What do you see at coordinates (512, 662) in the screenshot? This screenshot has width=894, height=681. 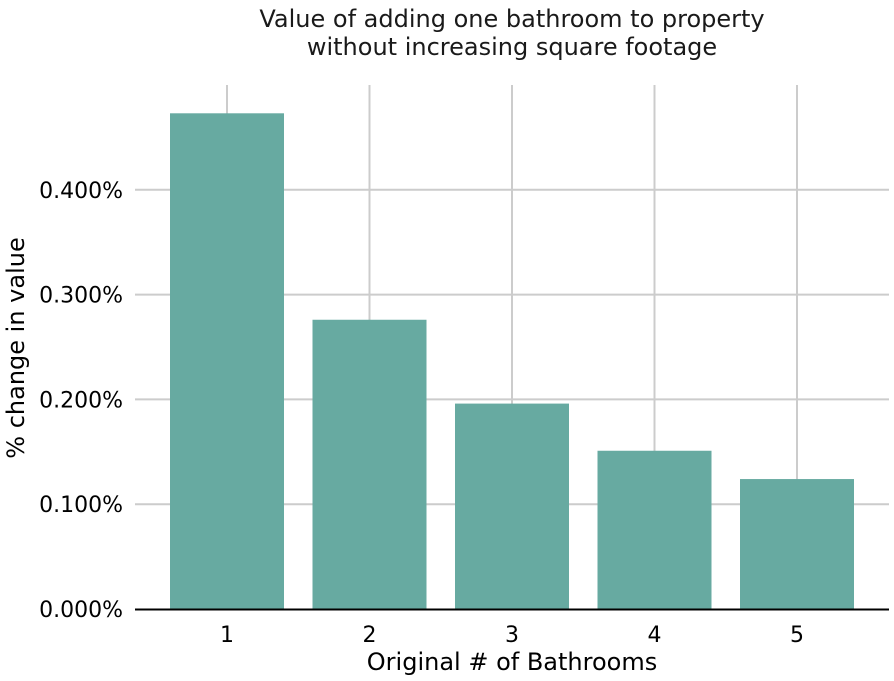 I see `x-axis-label: Original # of Bathrooms` at bounding box center [512, 662].